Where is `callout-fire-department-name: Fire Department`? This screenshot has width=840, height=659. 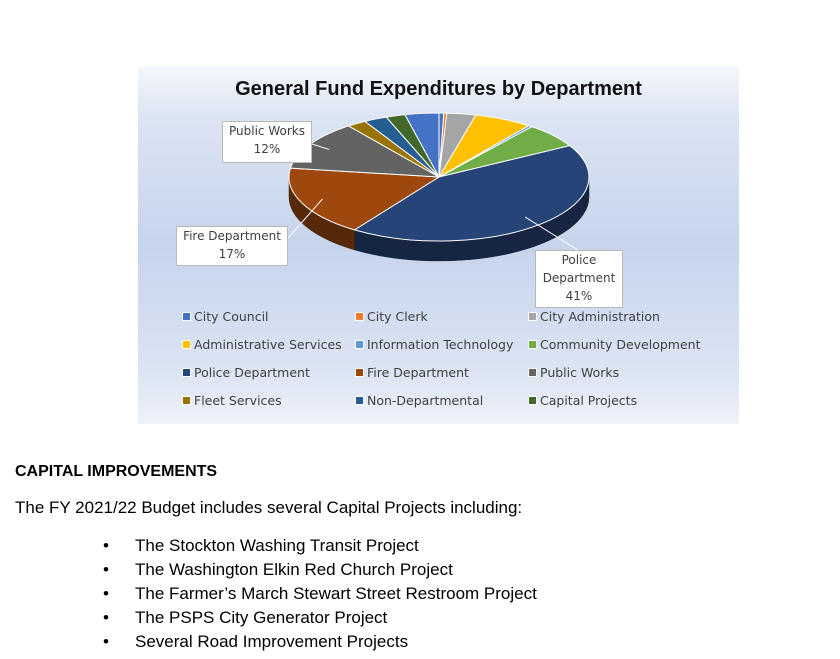 callout-fire-department-name: Fire Department is located at coordinates (232, 236).